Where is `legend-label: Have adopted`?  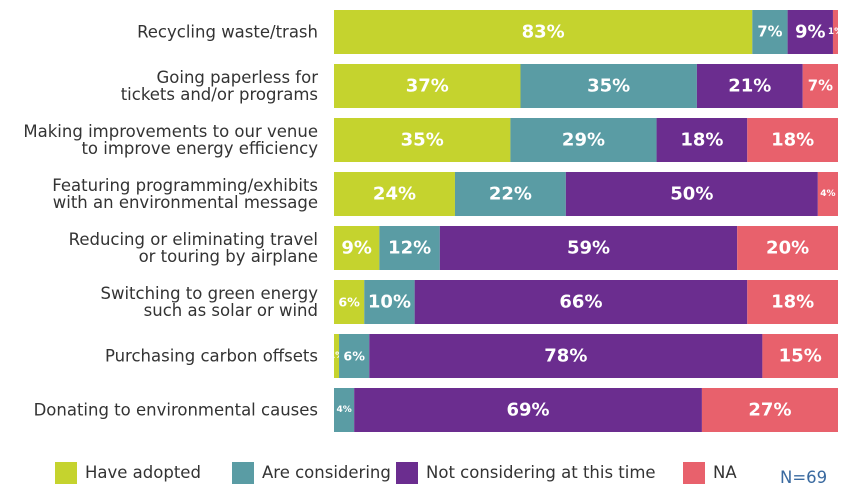 legend-label: Have adopted is located at coordinates (143, 472).